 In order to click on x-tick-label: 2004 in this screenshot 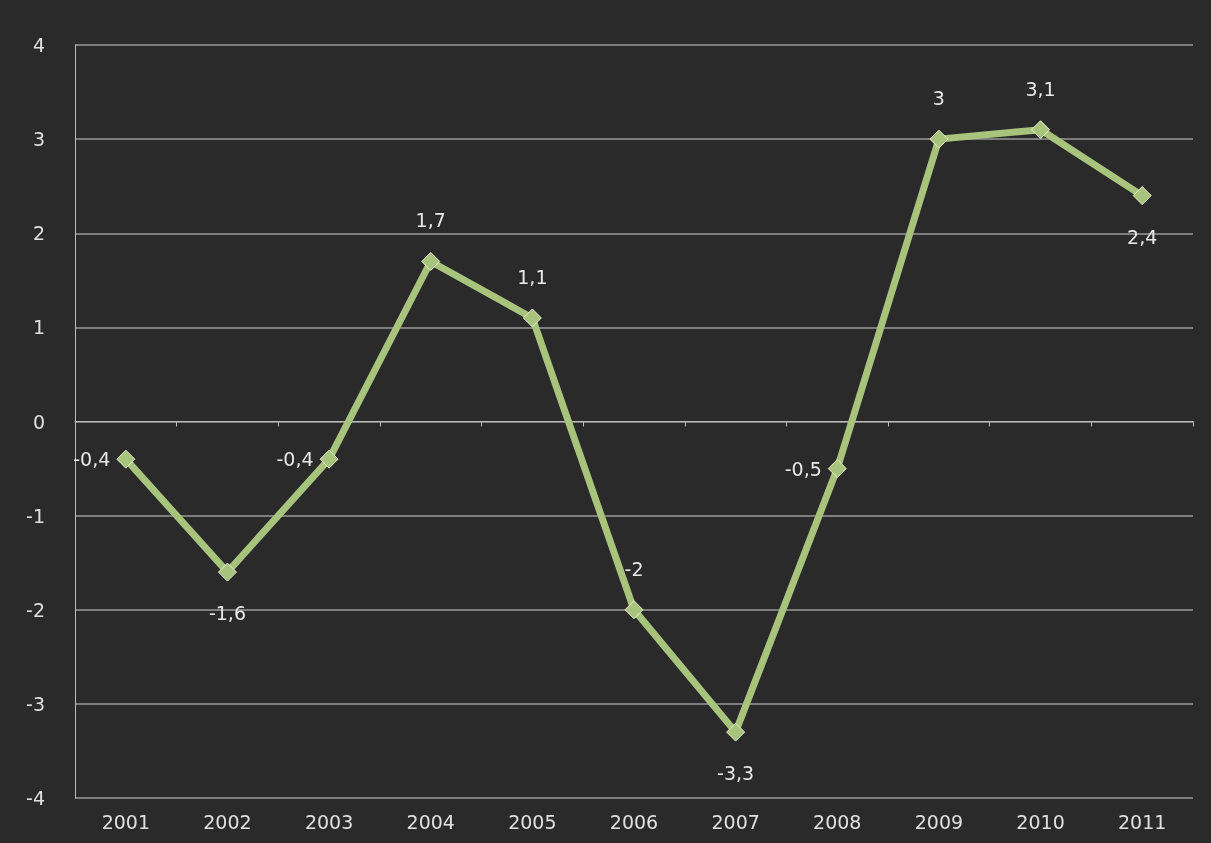, I will do `click(430, 821)`.